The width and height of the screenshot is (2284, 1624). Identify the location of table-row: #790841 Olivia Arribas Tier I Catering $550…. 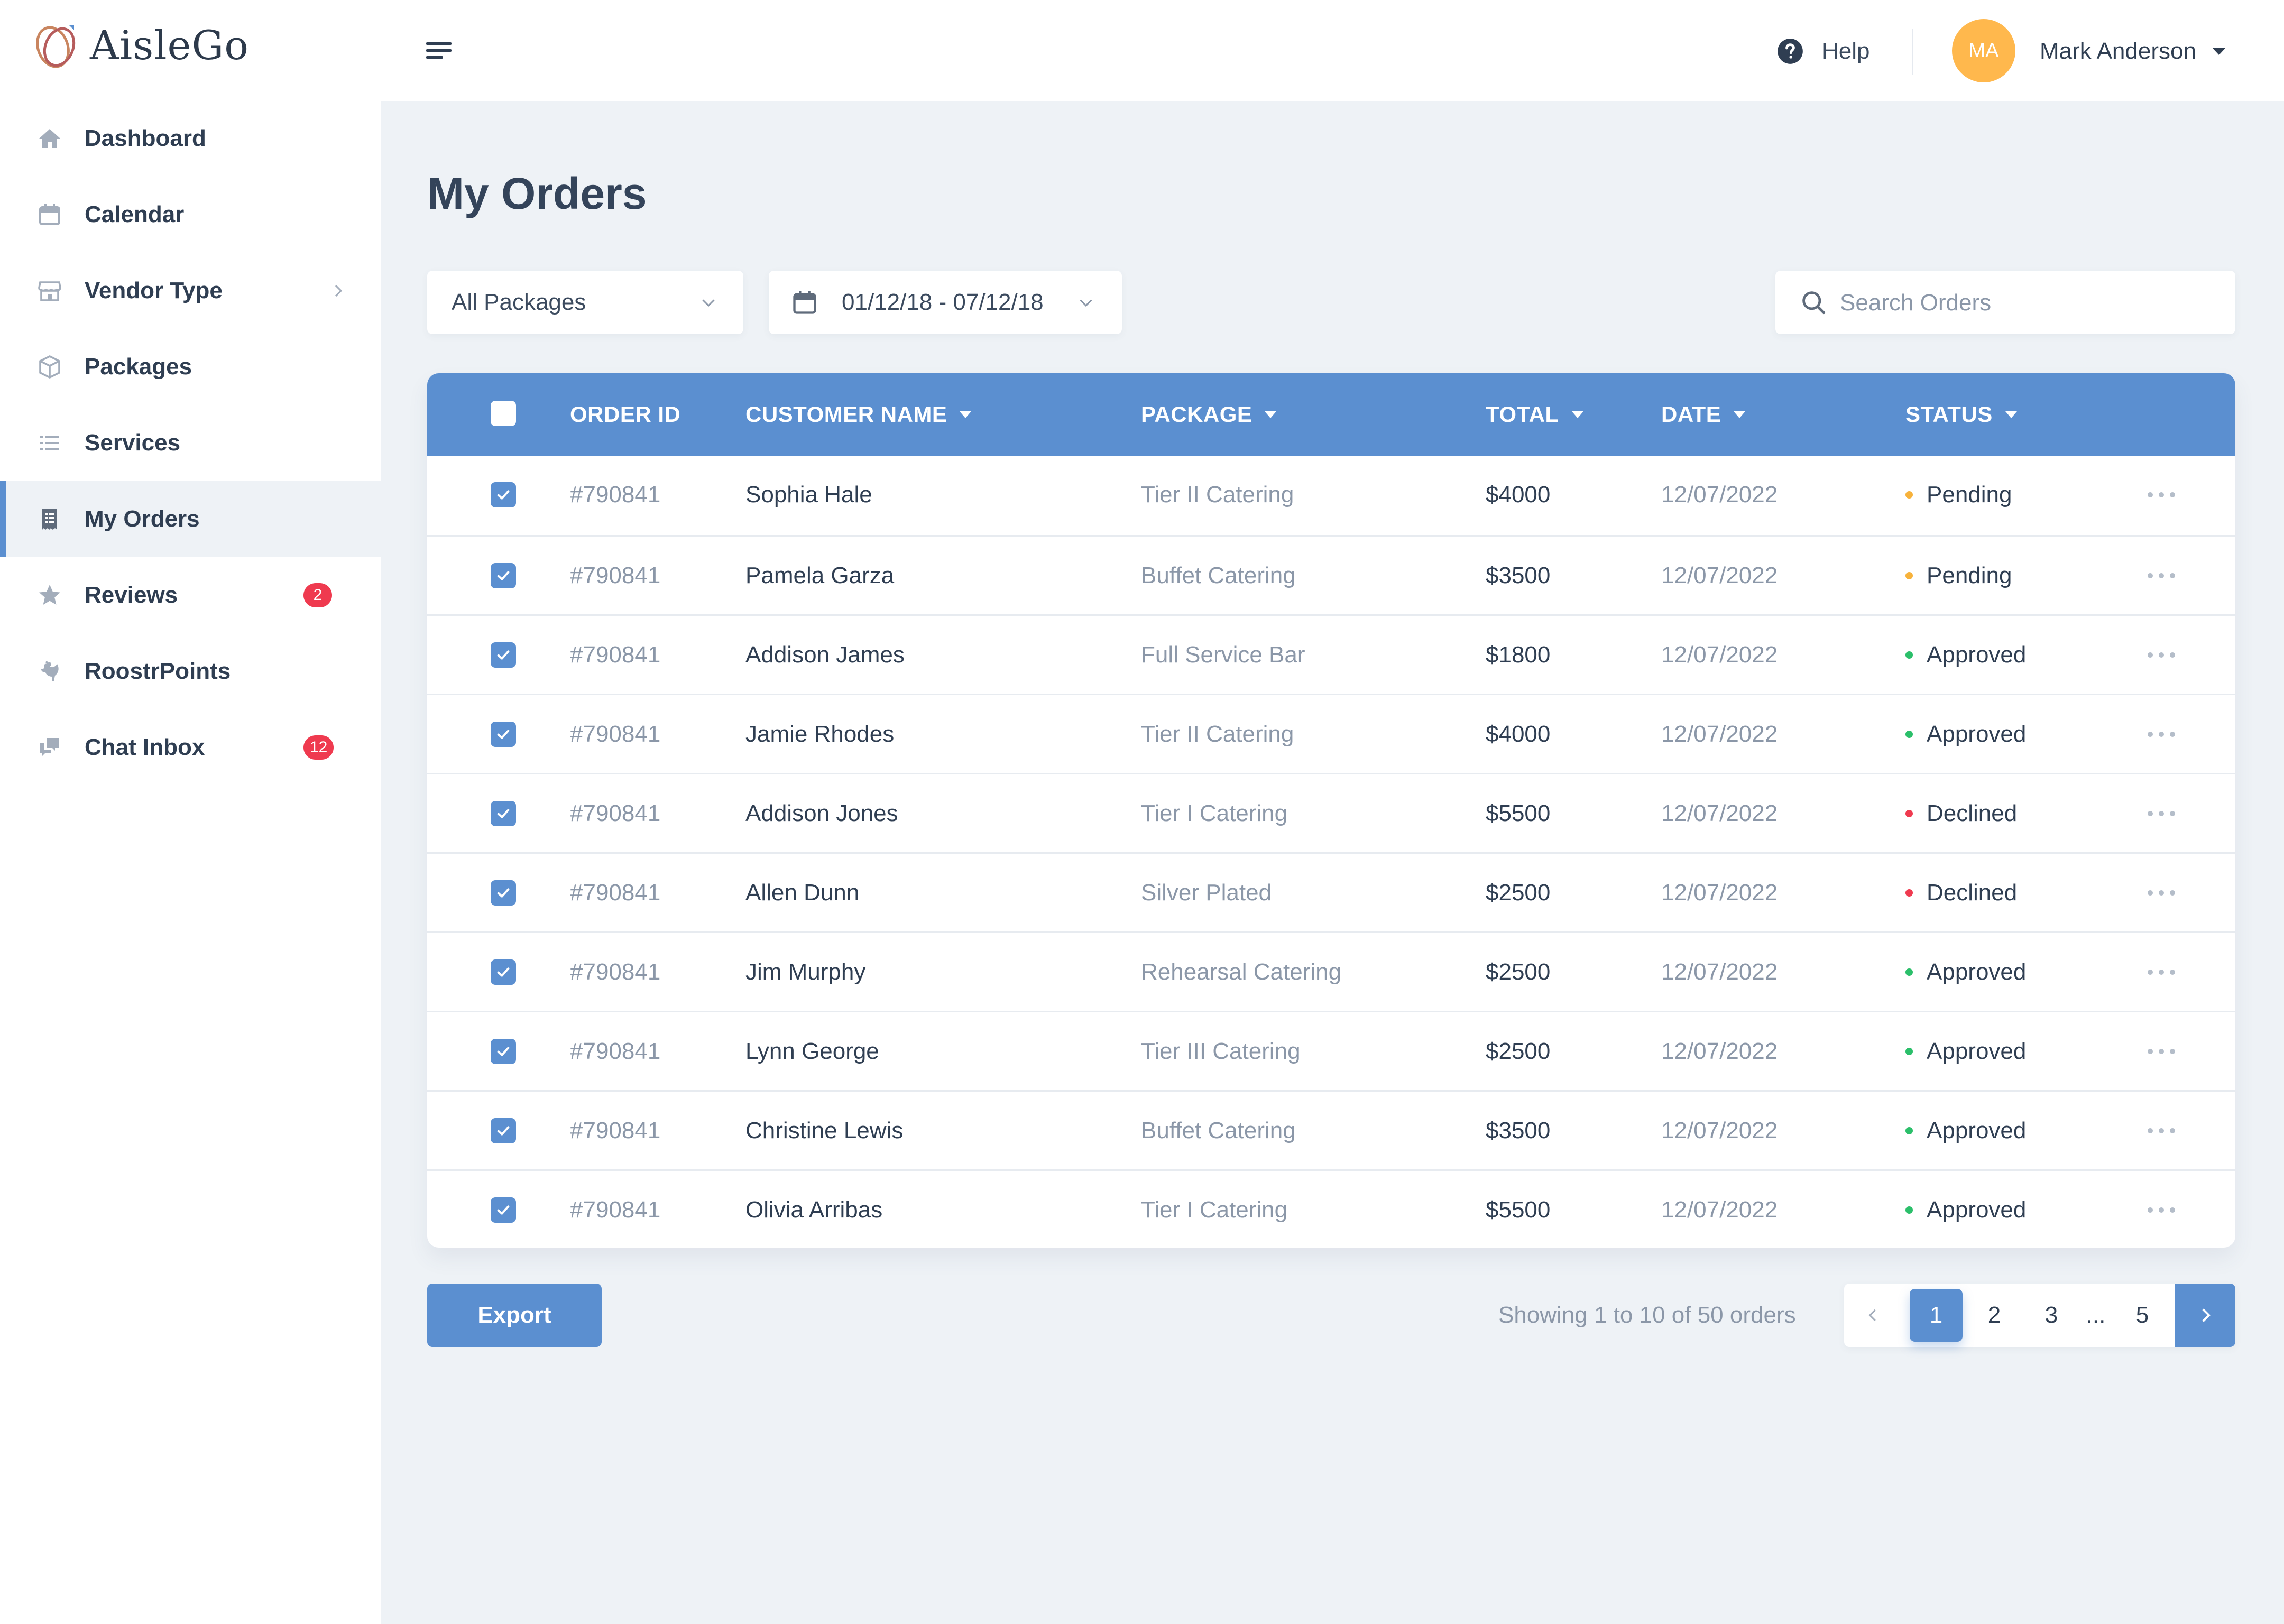
(1331, 1209).